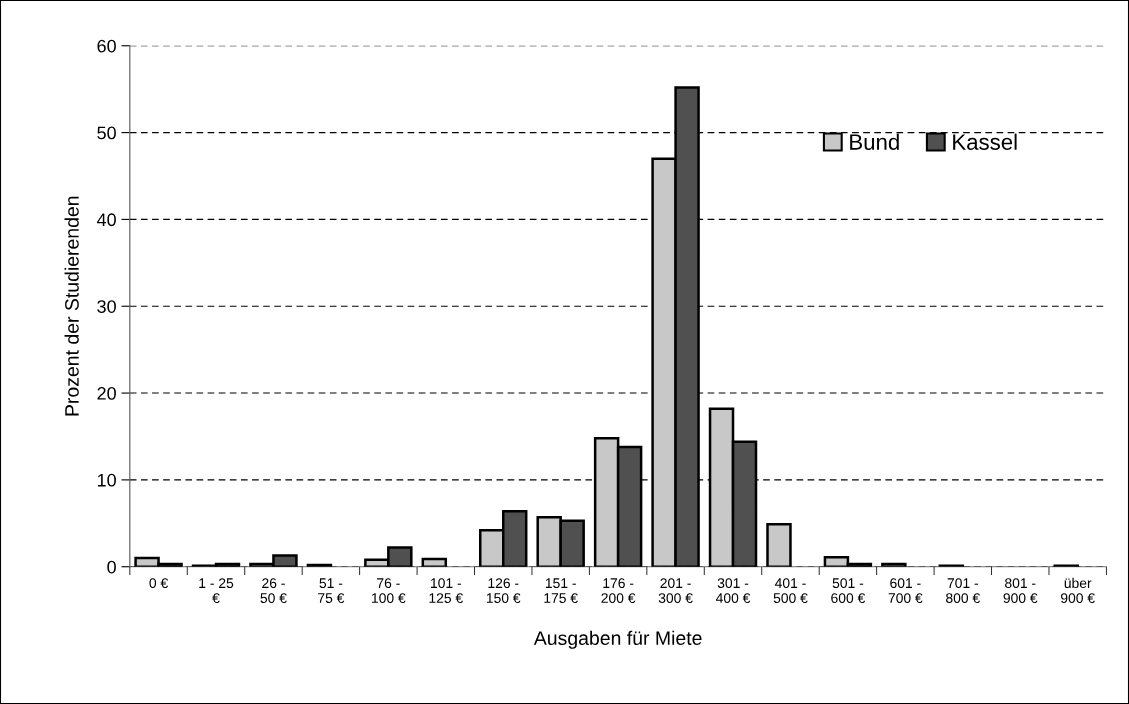  Describe the element at coordinates (389, 590) in the screenshot. I see `x-tick-label: 76 - 100 €` at that location.